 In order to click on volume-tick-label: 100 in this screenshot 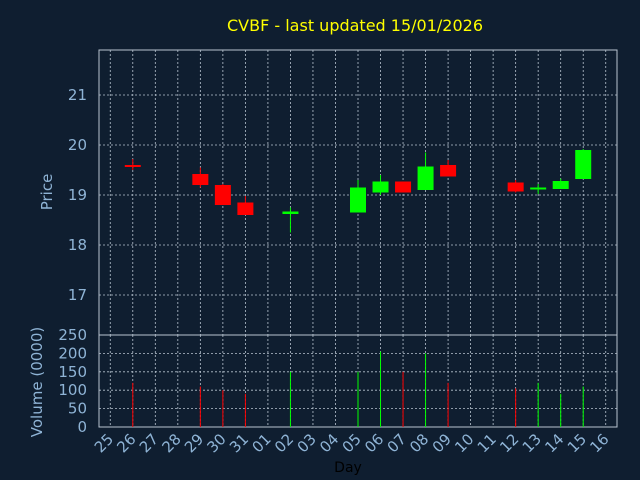, I will do `click(72, 390)`.